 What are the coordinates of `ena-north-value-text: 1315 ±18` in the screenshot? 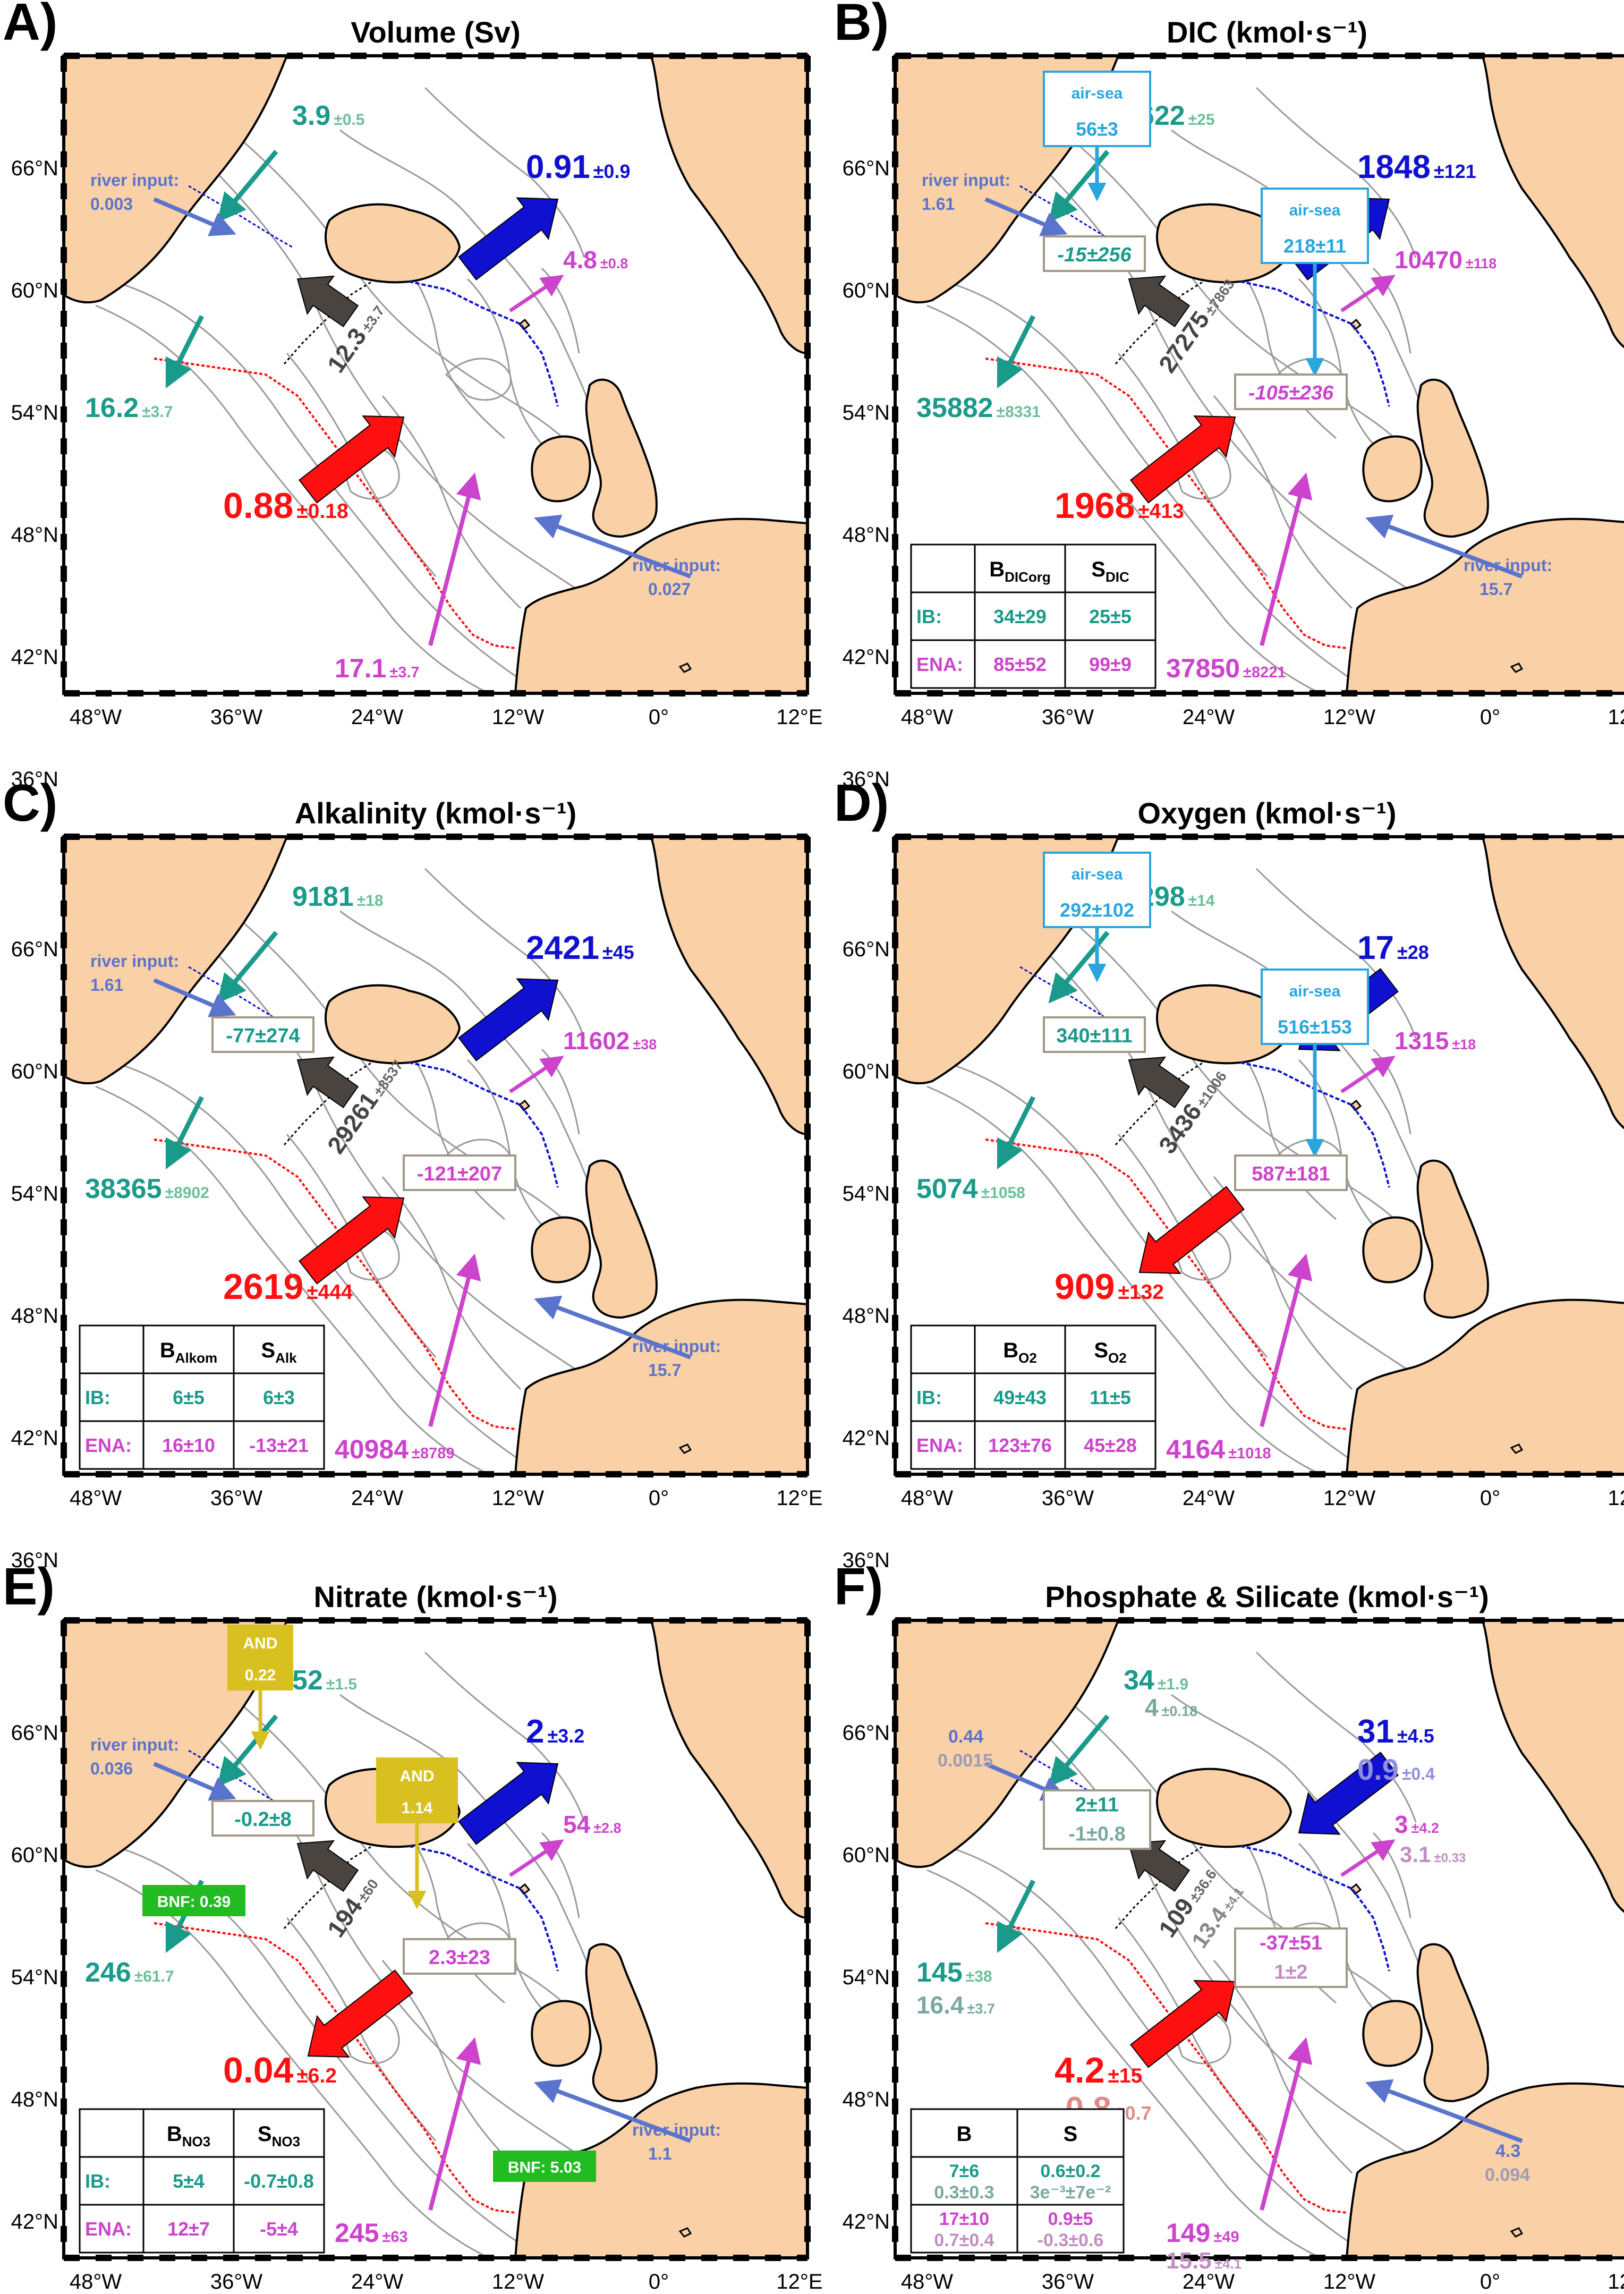 It's located at (1435, 1041).